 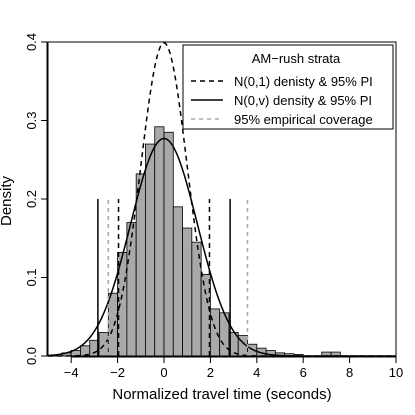 What do you see at coordinates (117, 372) in the screenshot?
I see `x-tick-label: −2` at bounding box center [117, 372].